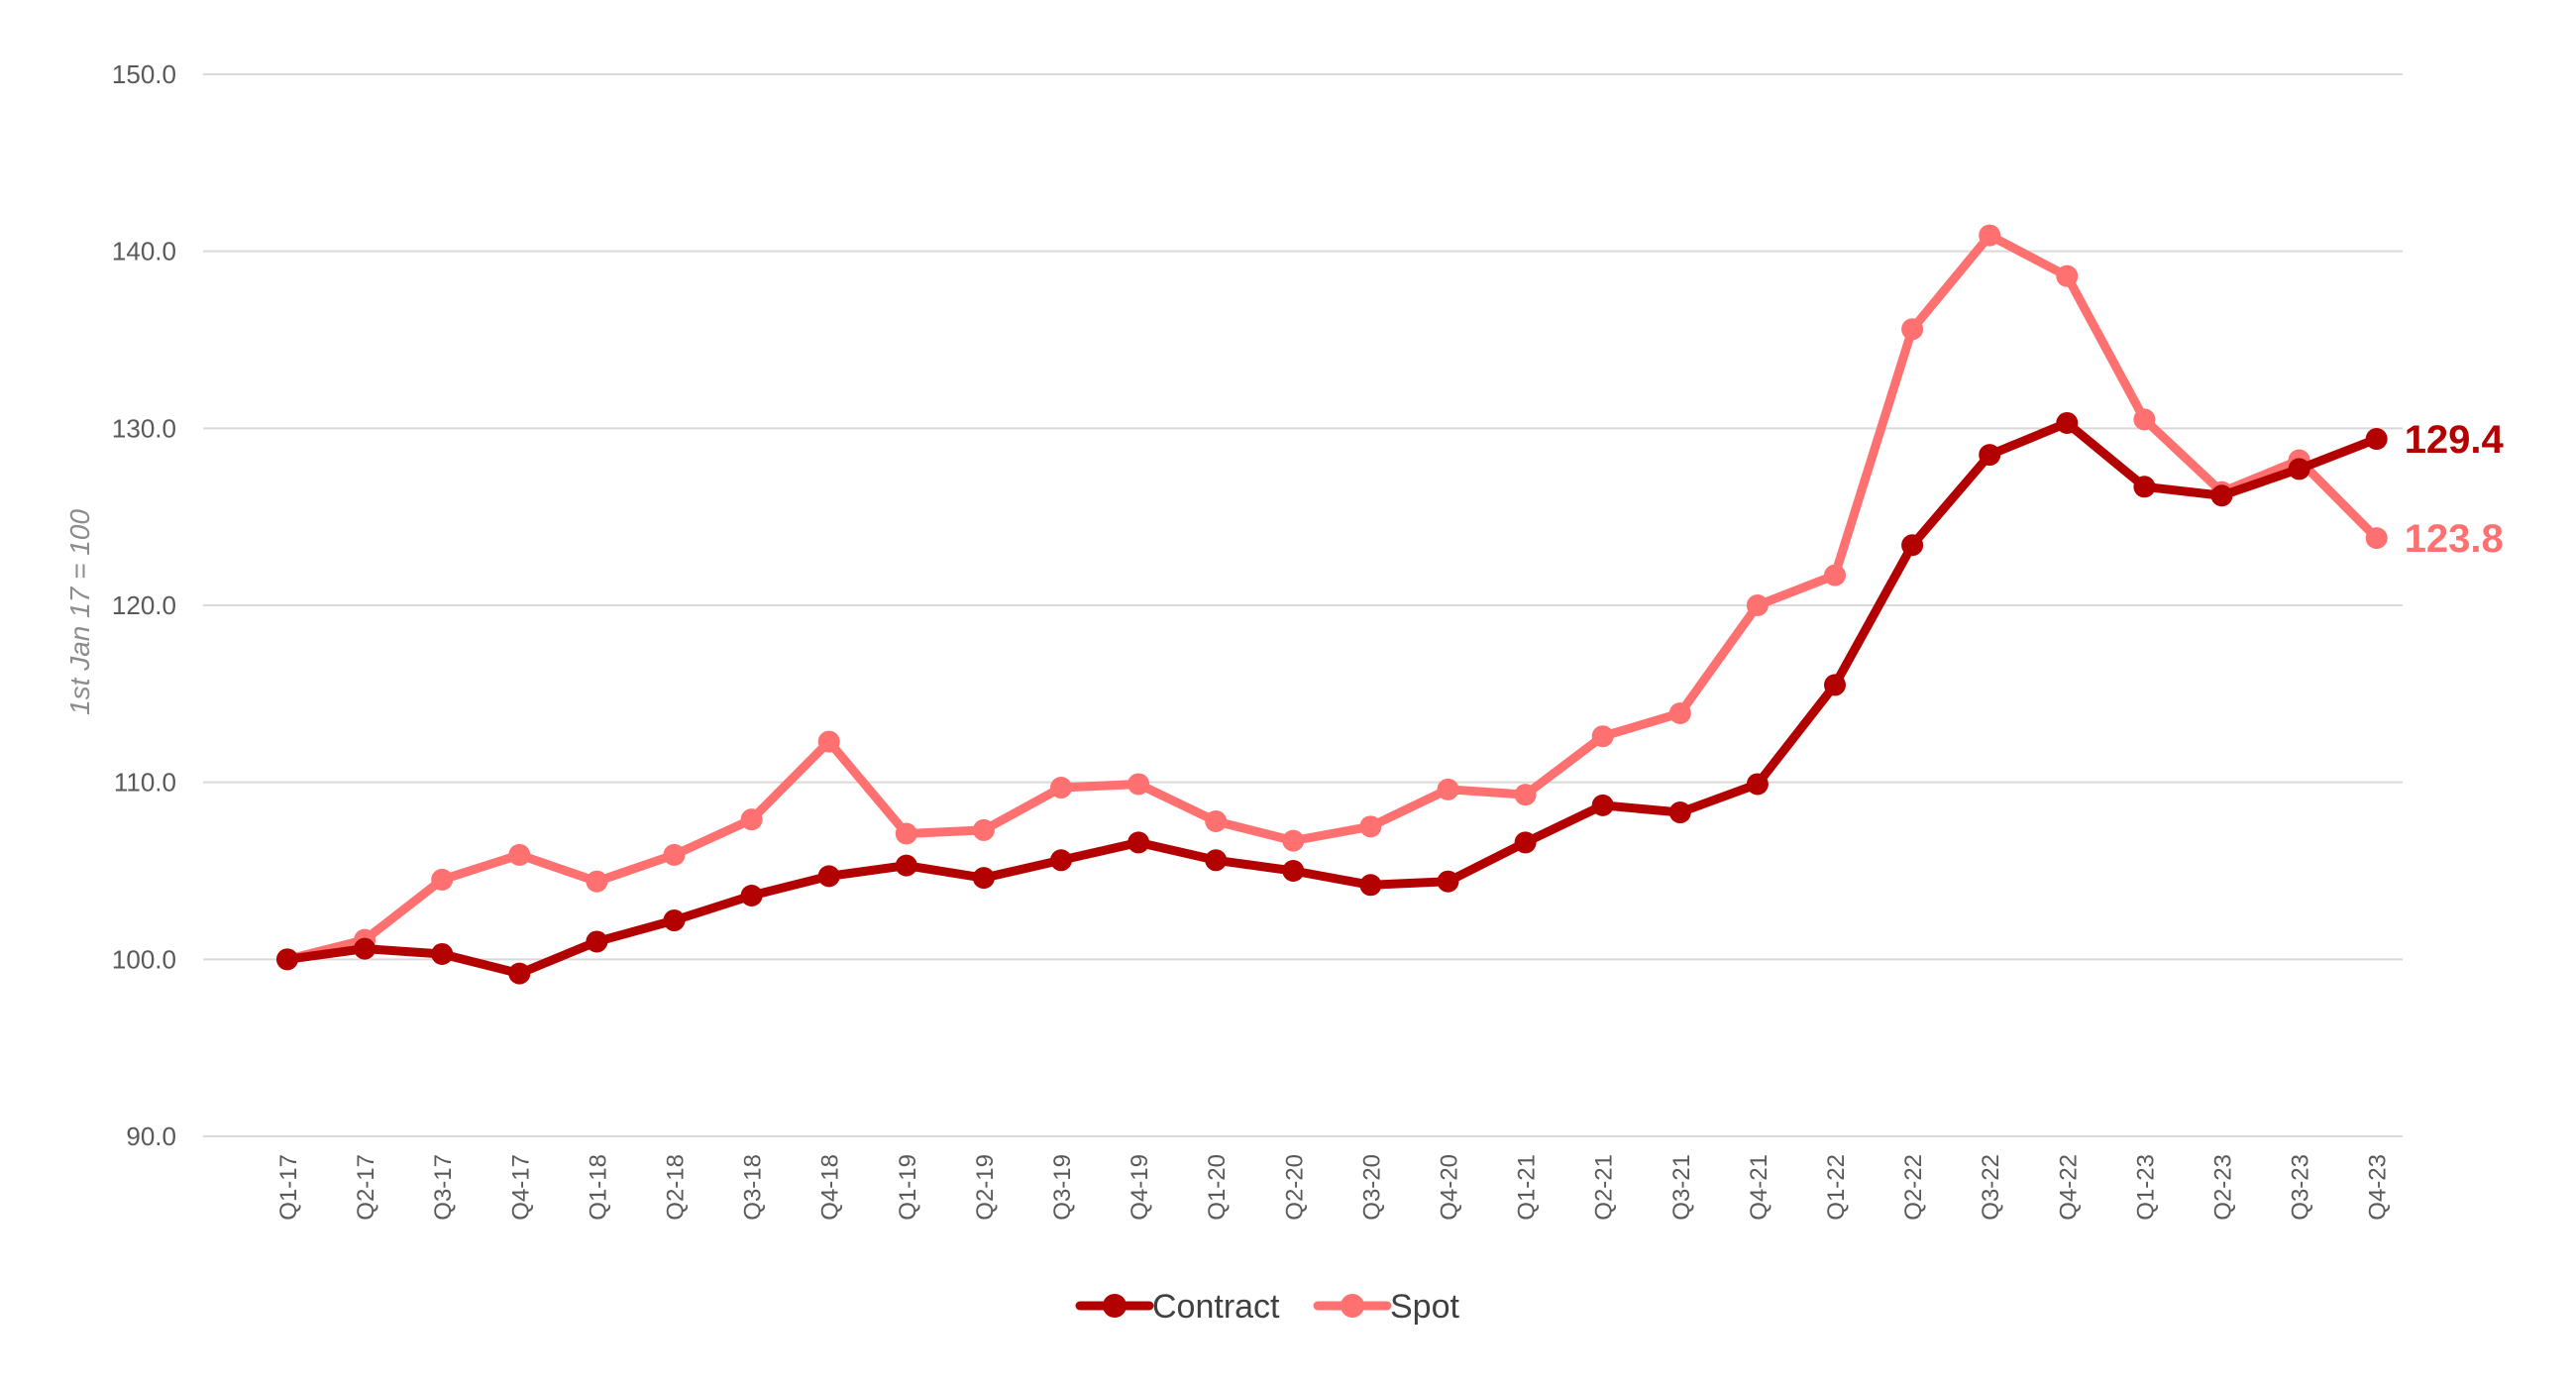 This screenshot has width=2576, height=1385. What do you see at coordinates (1759, 1187) in the screenshot?
I see `x-tick-label: Q4-21` at bounding box center [1759, 1187].